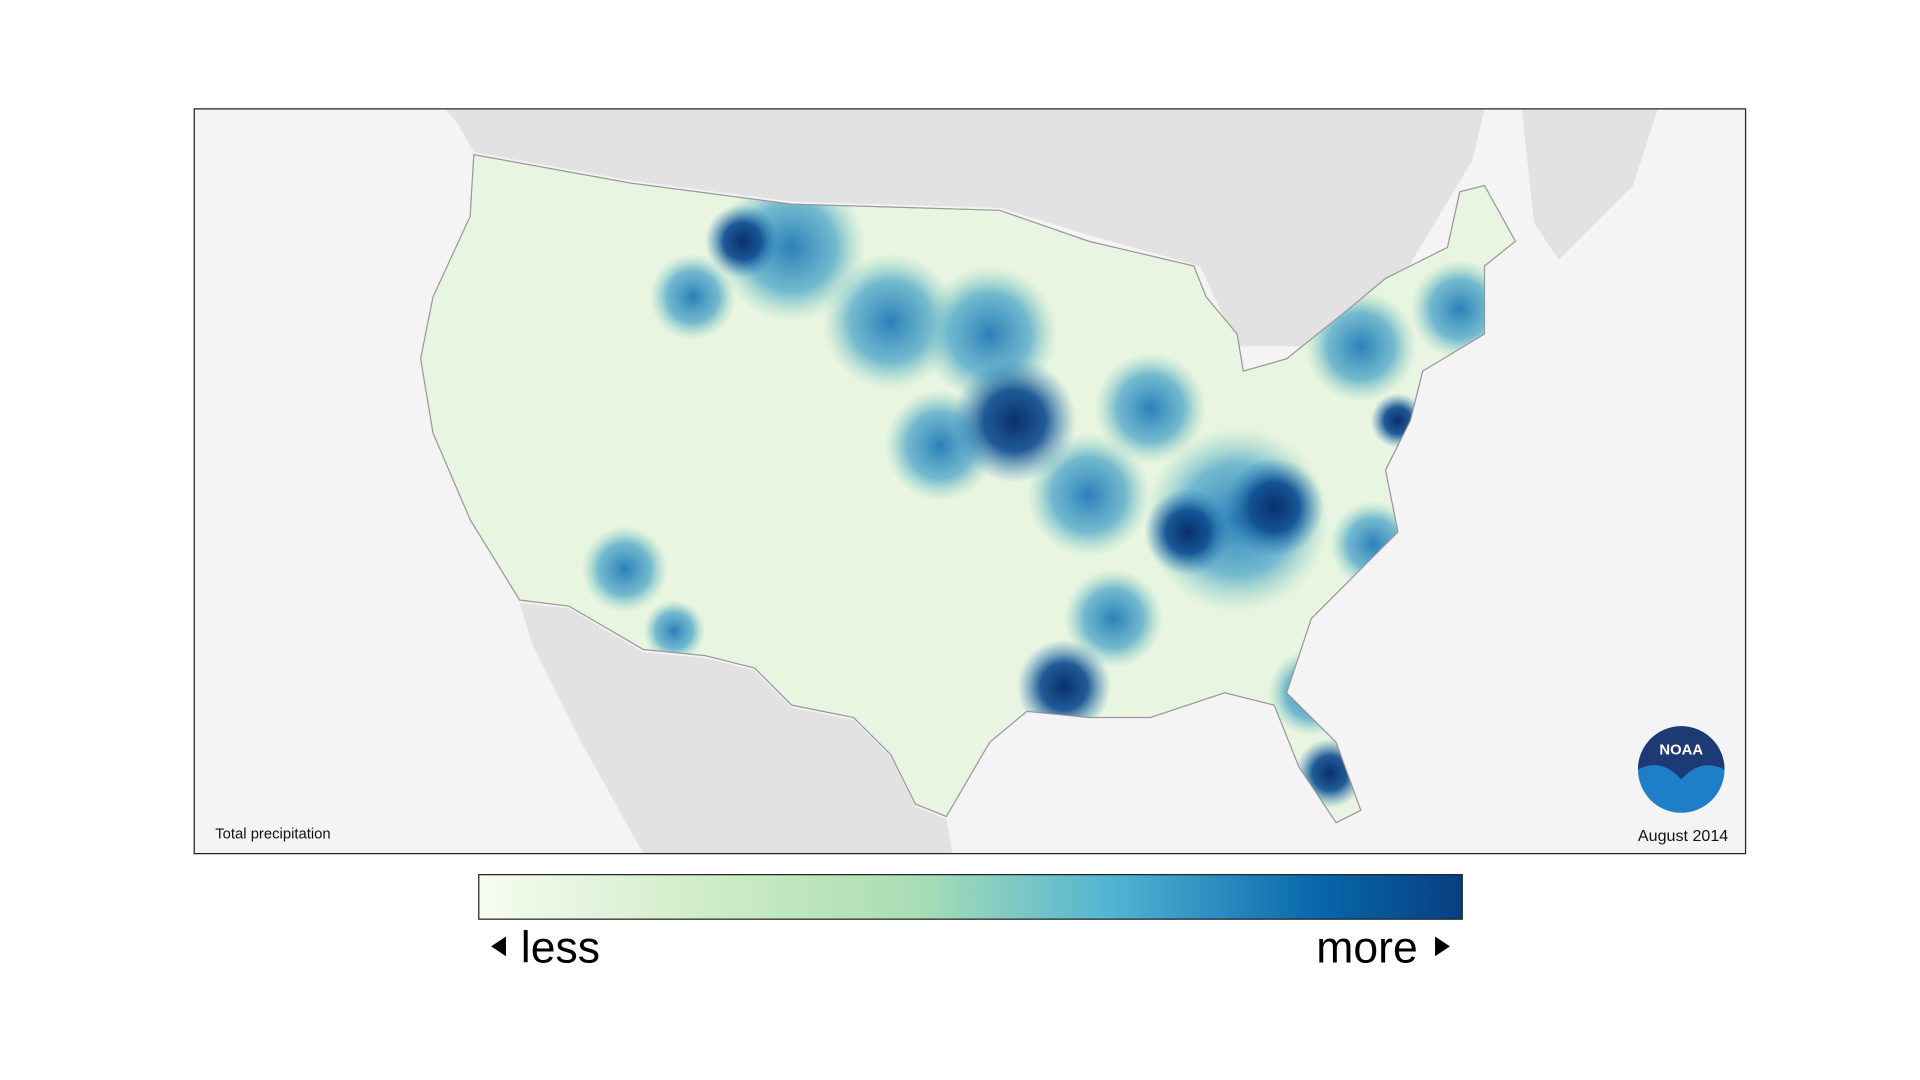  What do you see at coordinates (965, 227) in the screenshot?
I see `canada` at bounding box center [965, 227].